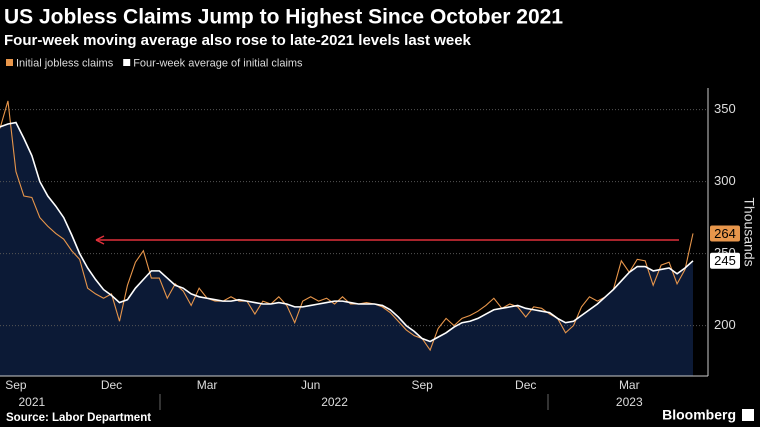  I want to click on arrow-head, so click(100, 240).